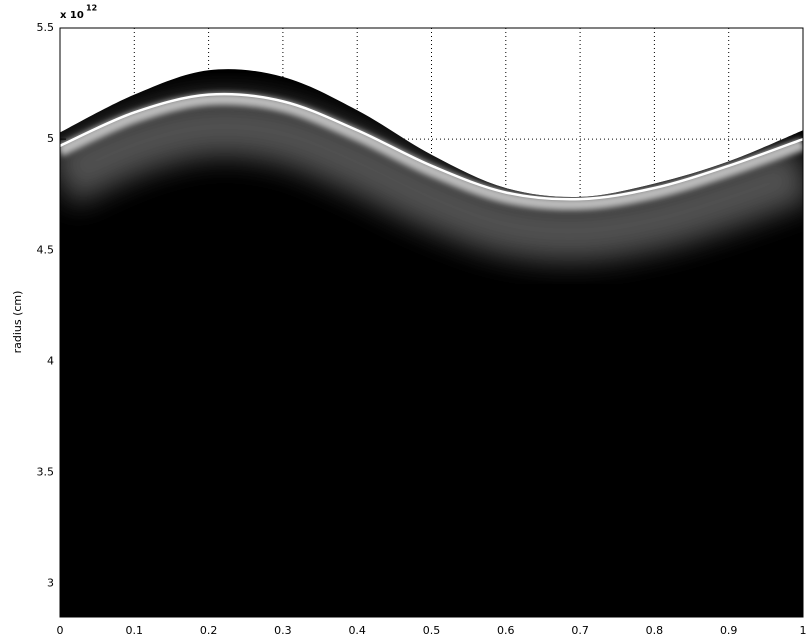 The height and width of the screenshot is (644, 808). I want to click on x-tick-label: 0.3, so click(283, 630).